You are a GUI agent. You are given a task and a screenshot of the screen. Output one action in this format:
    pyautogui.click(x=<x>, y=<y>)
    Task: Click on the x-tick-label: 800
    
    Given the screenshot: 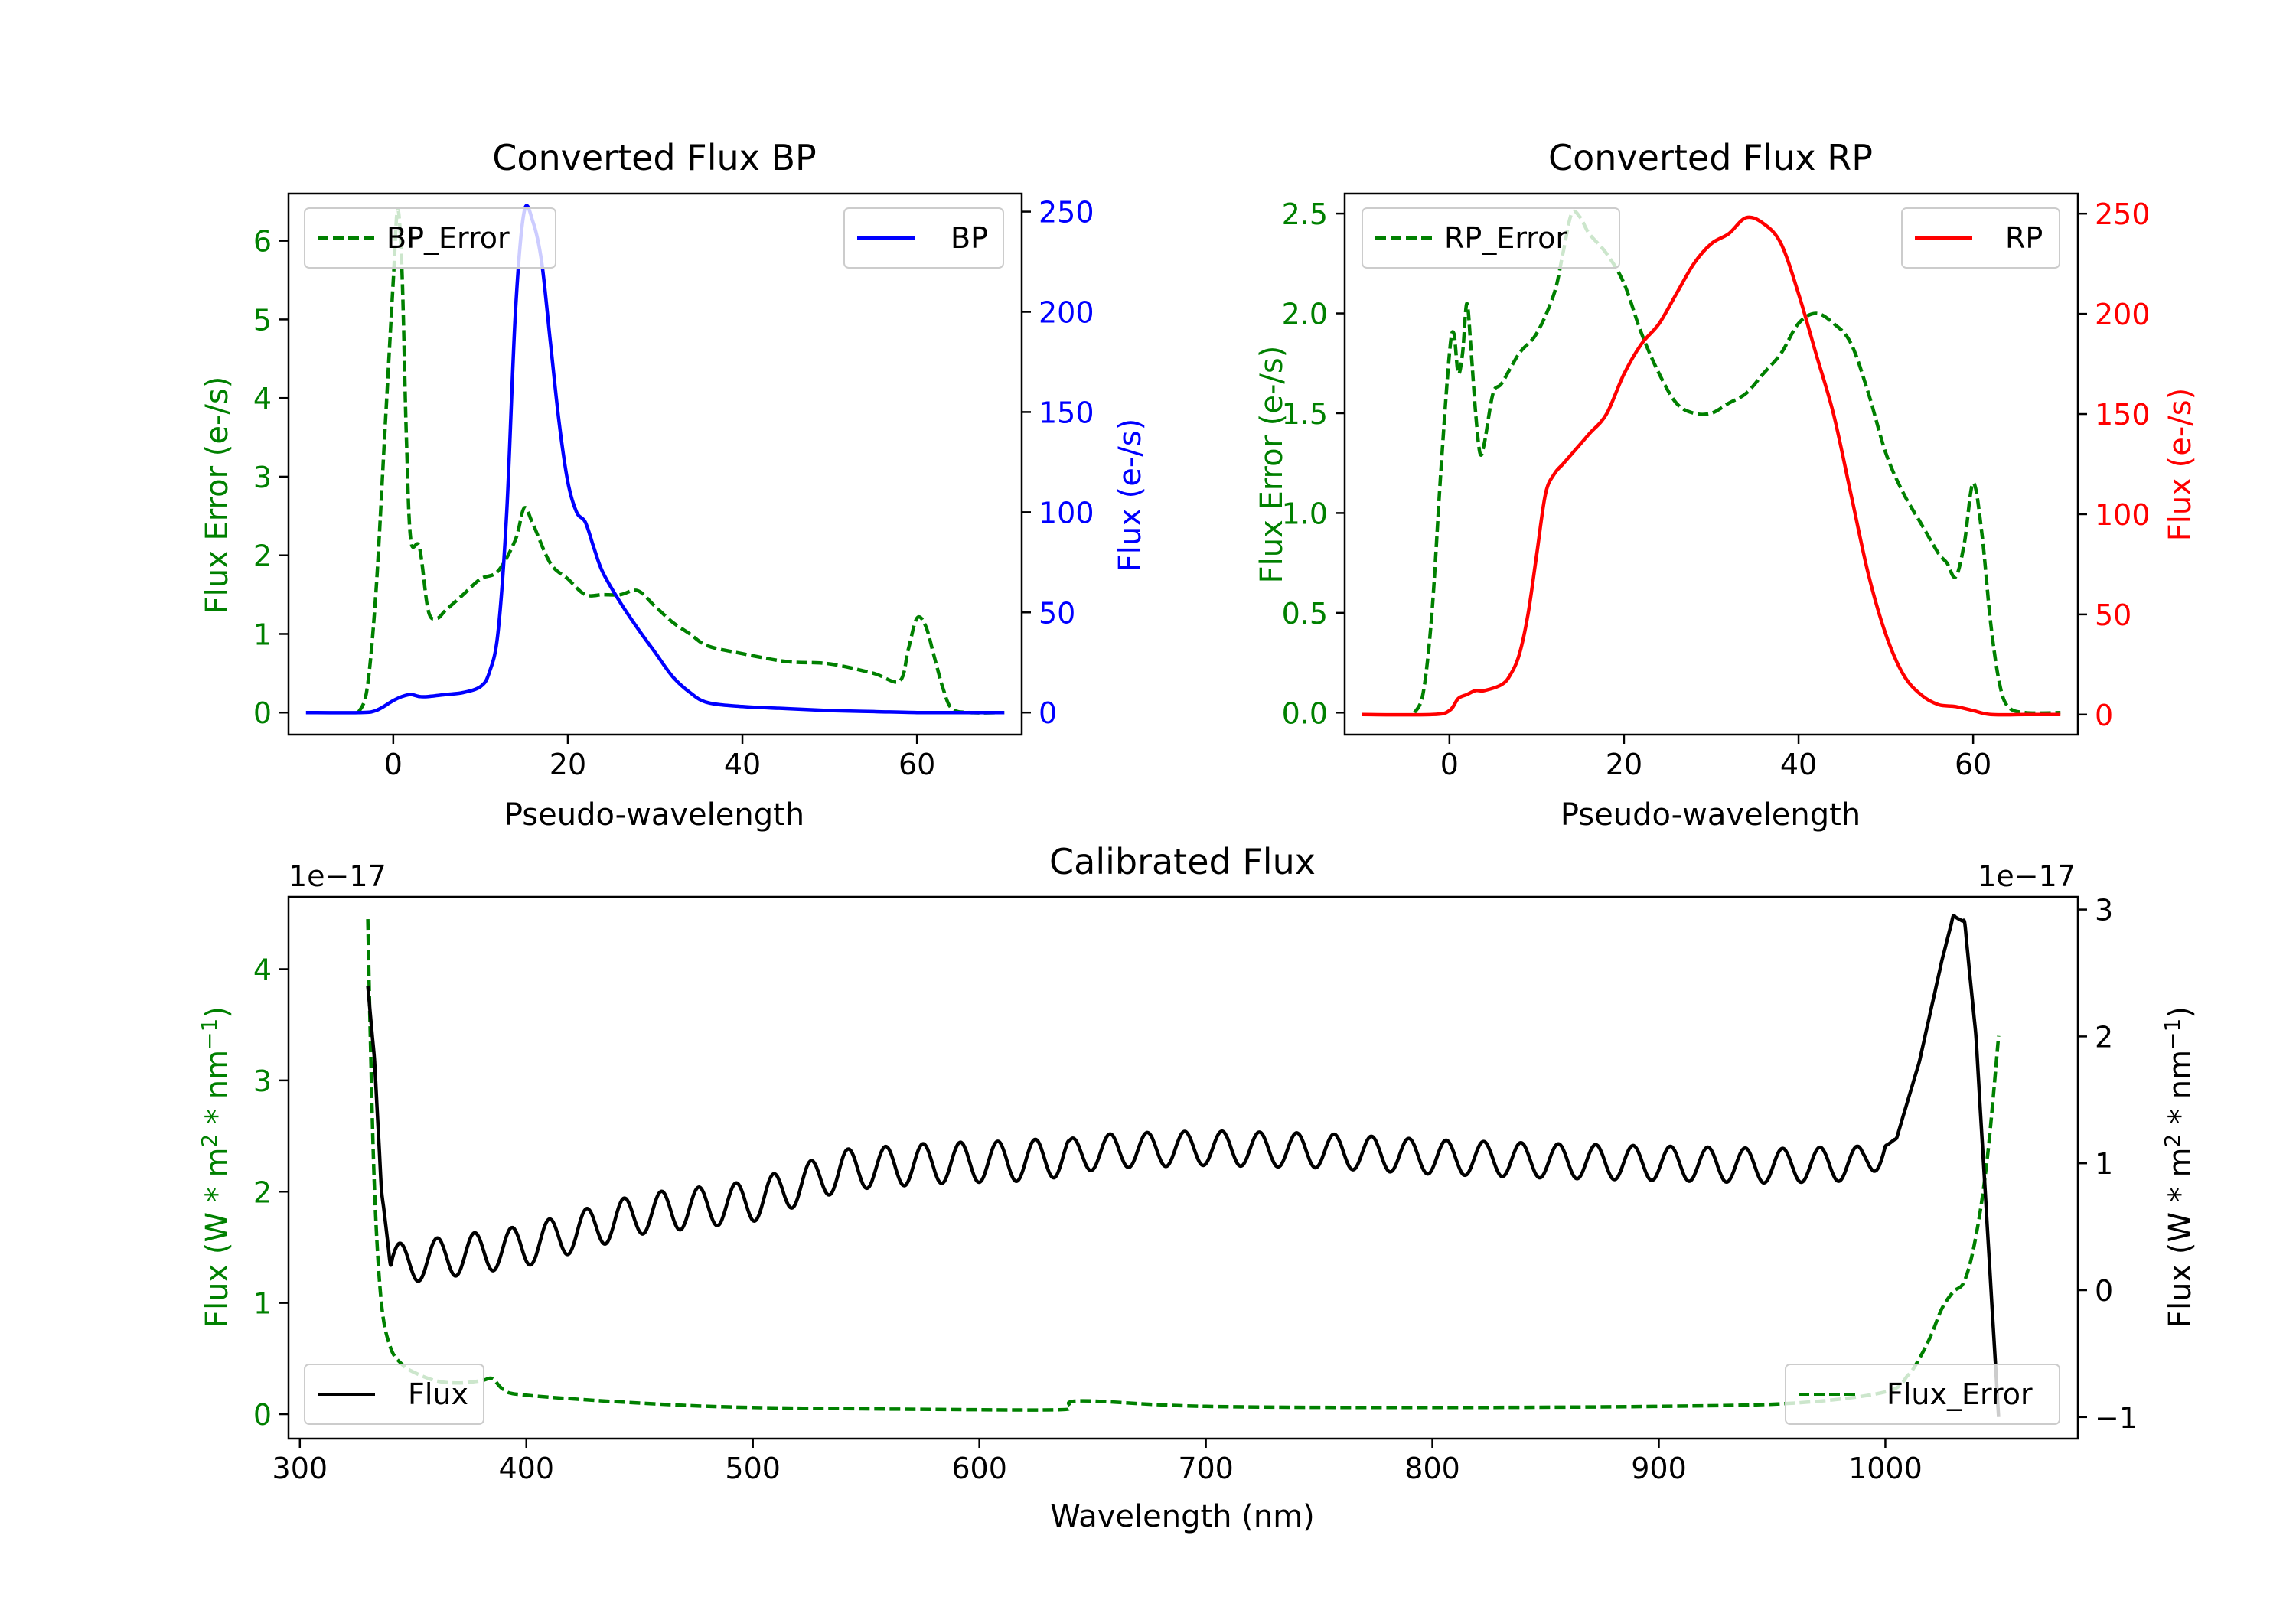 What is the action you would take?
    pyautogui.click(x=1432, y=1468)
    